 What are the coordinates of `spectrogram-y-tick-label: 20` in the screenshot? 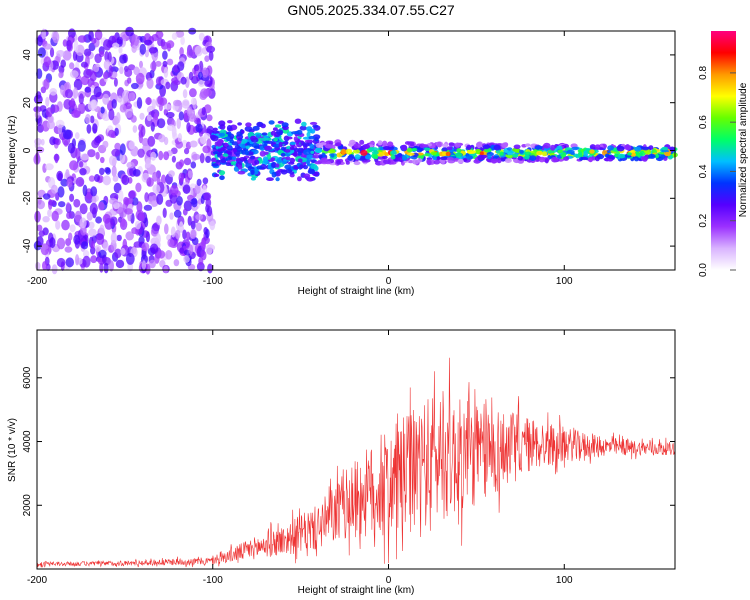 It's located at (27, 103).